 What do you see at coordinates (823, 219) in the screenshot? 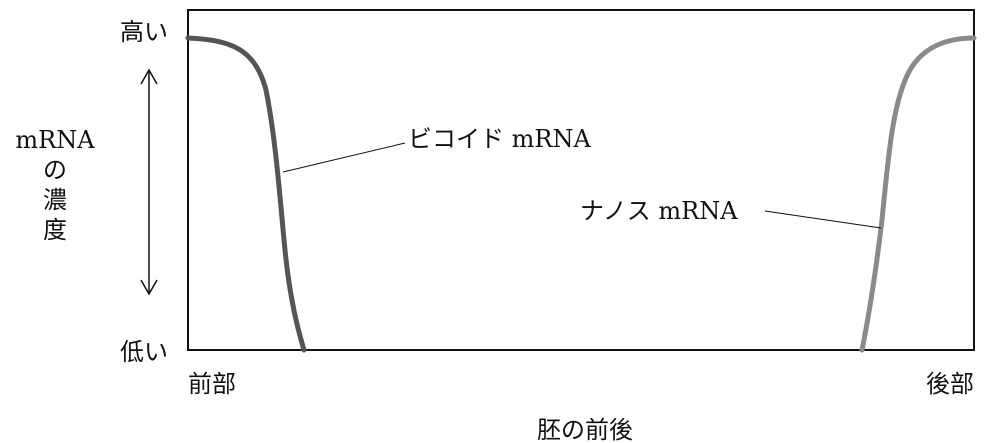
I see `nanos-leader-line` at bounding box center [823, 219].